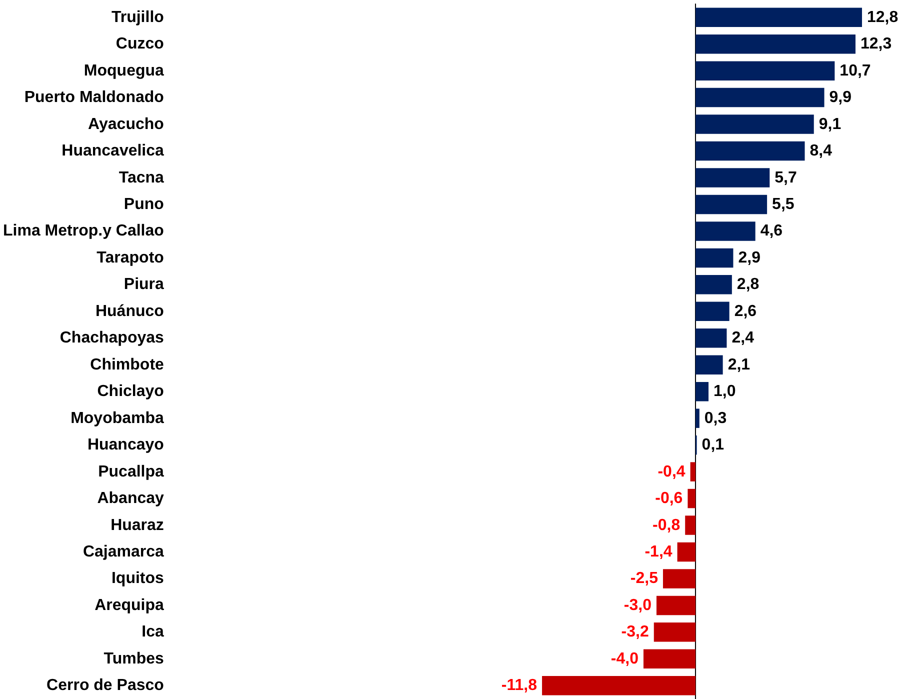 Image resolution: width=917 pixels, height=699 pixels. What do you see at coordinates (140, 44) in the screenshot?
I see `y-tick-label: Cuzco` at bounding box center [140, 44].